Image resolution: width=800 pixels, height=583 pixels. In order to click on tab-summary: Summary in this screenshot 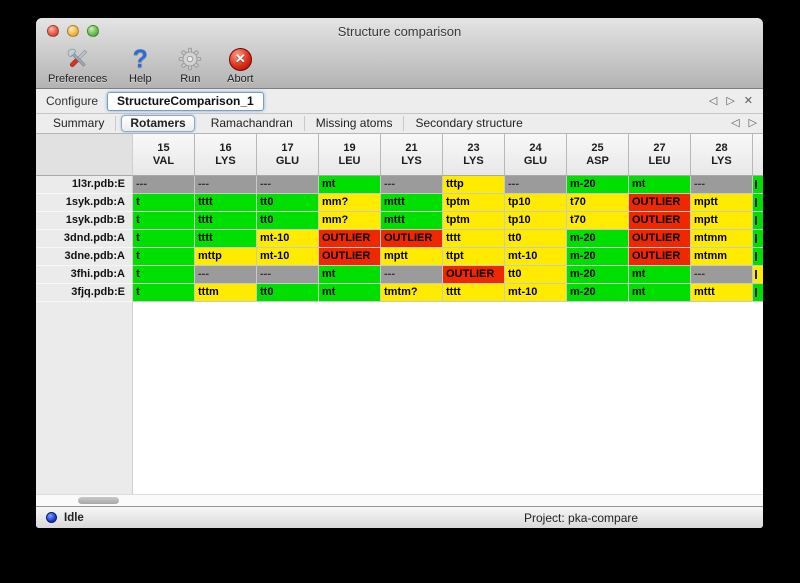, I will do `click(79, 123)`.